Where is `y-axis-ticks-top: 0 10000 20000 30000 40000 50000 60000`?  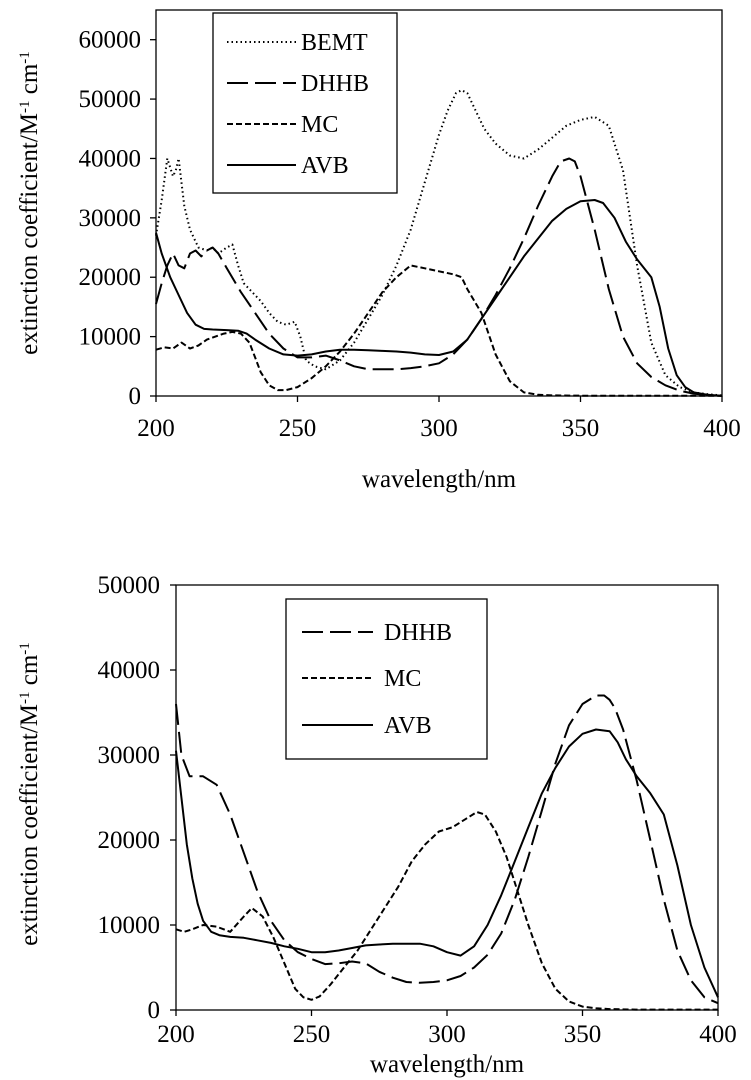
y-axis-ticks-top: 0 10000 20000 30000 40000 50000 60000 is located at coordinates (117, 218).